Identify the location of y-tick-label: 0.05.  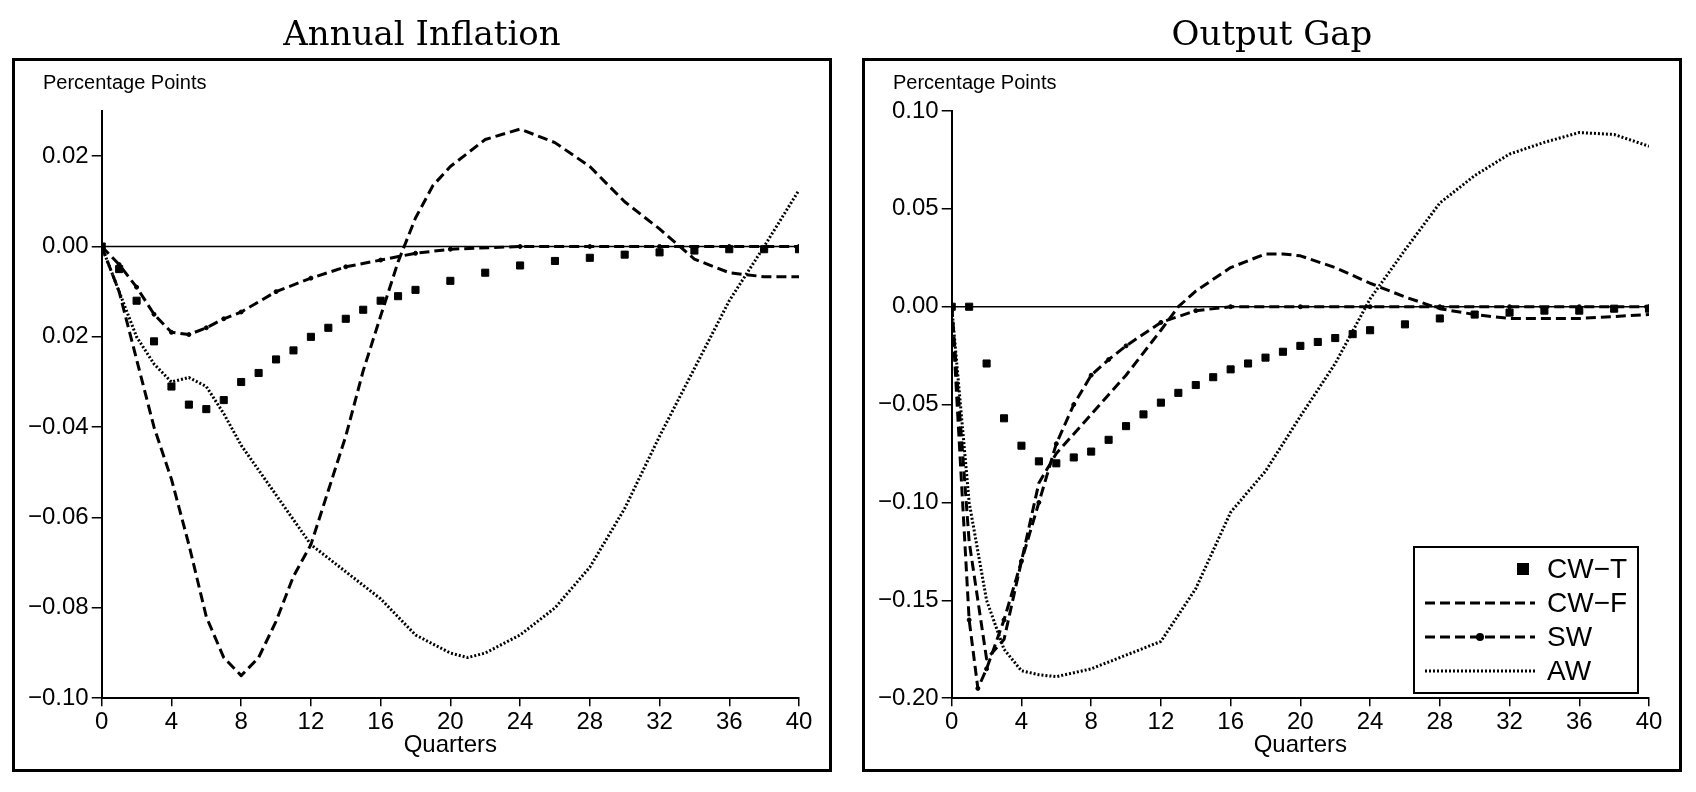
(915, 207).